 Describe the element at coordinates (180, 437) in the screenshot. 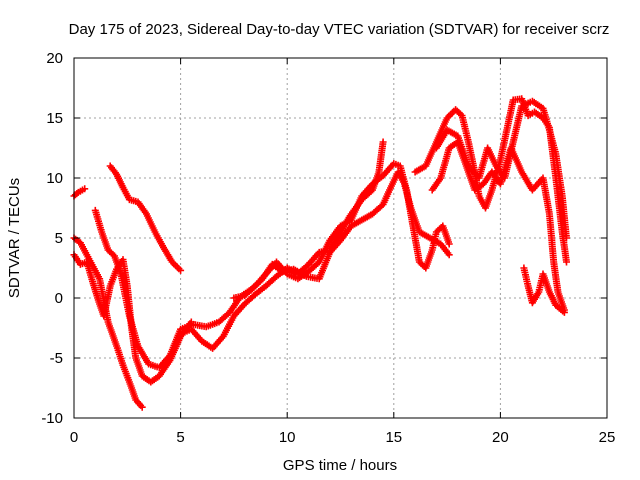

I see `x-tick-label: 5` at that location.